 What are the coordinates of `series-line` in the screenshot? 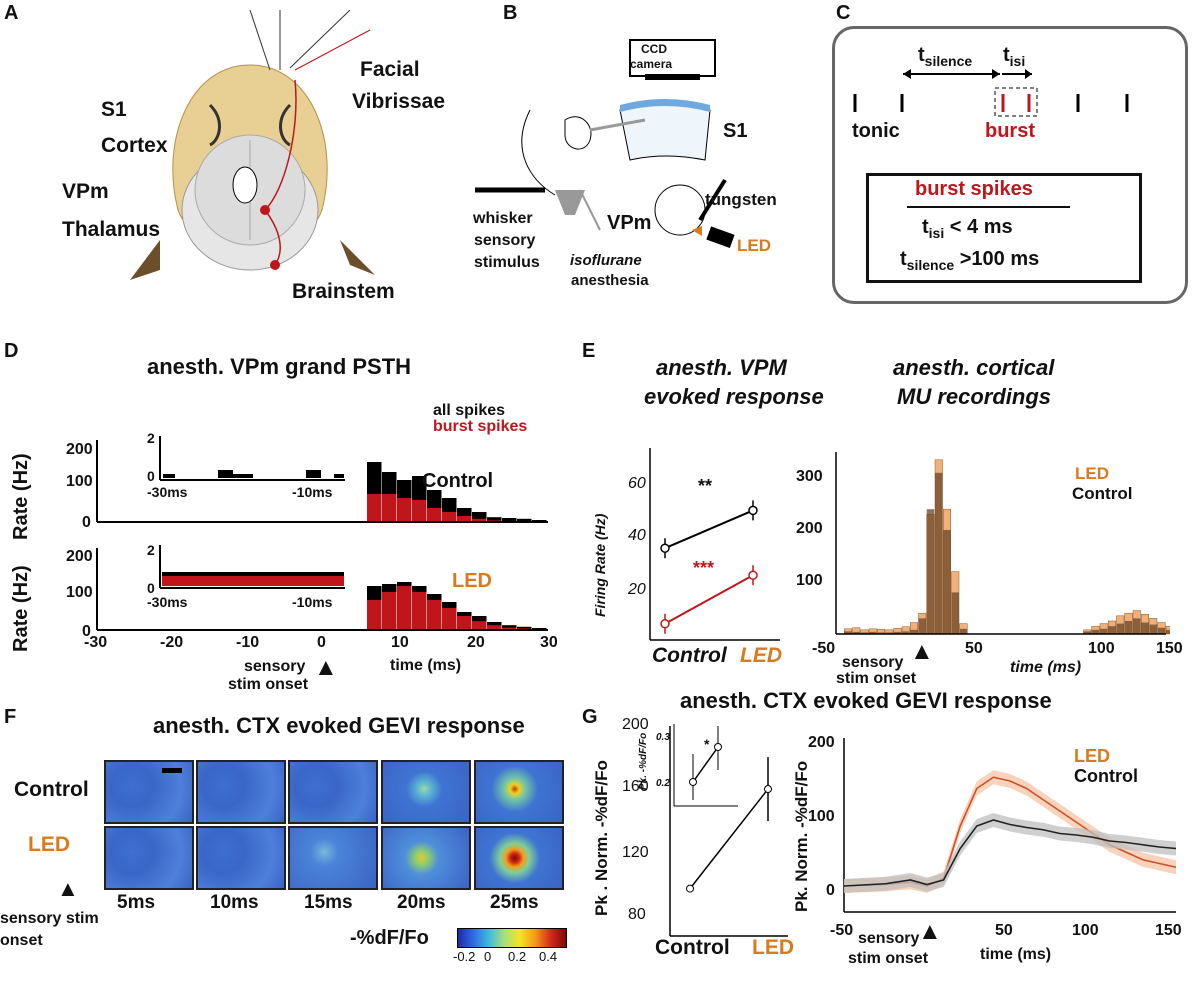 It's located at (1010, 853).